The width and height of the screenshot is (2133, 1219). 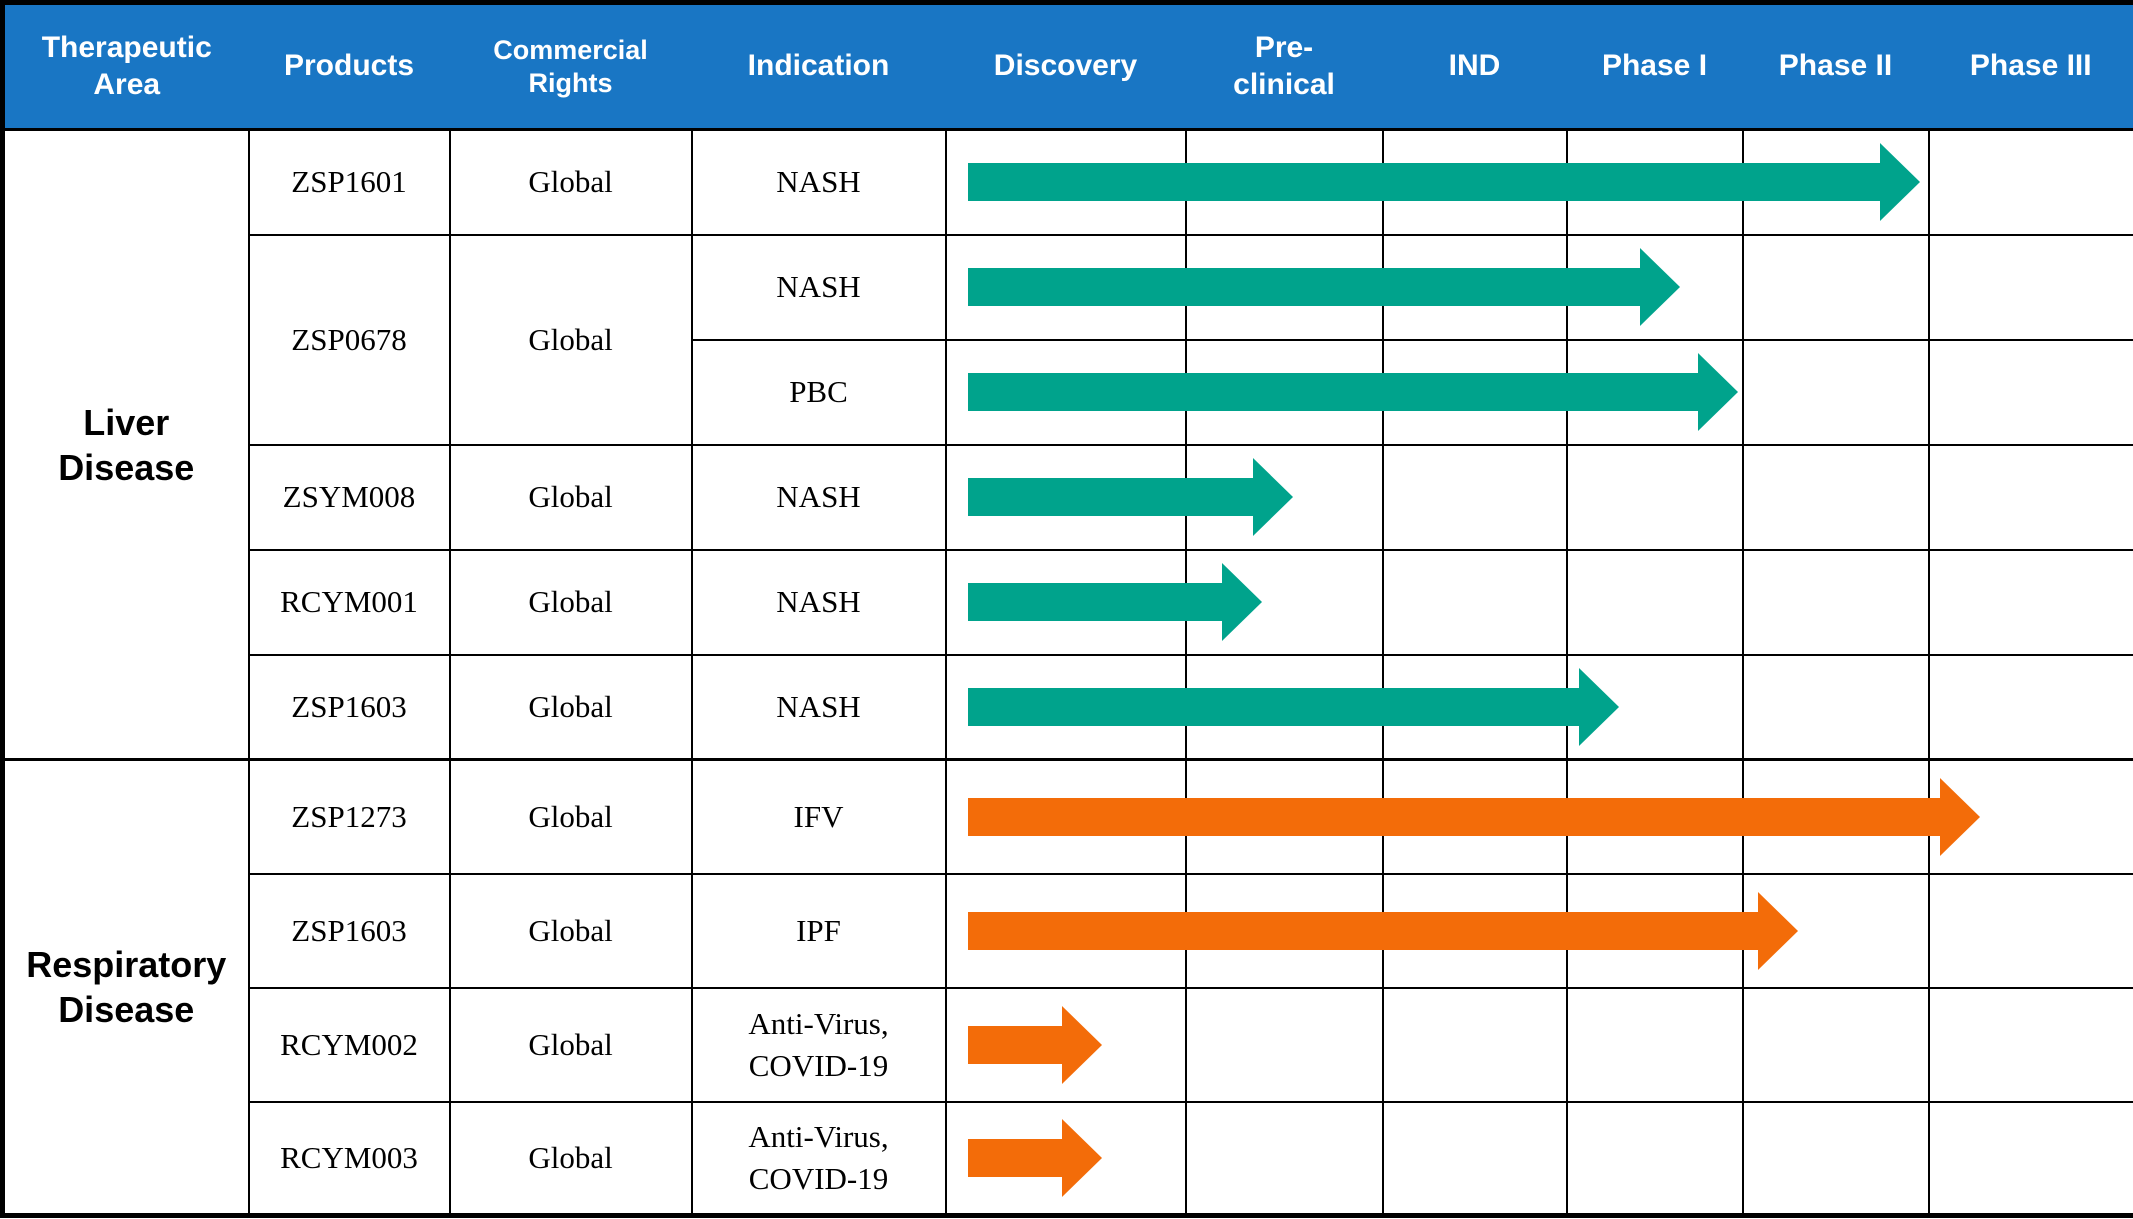 I want to click on arrow-shaft, so click(x=1015, y=1044).